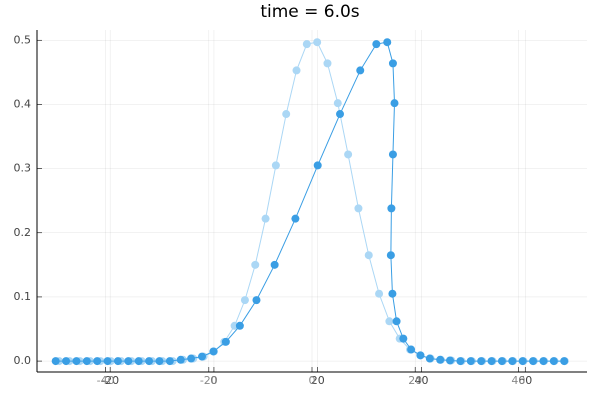 The height and width of the screenshot is (400, 600). What do you see at coordinates (23, 296) in the screenshot?
I see `y-tick-label: 0.1` at bounding box center [23, 296].